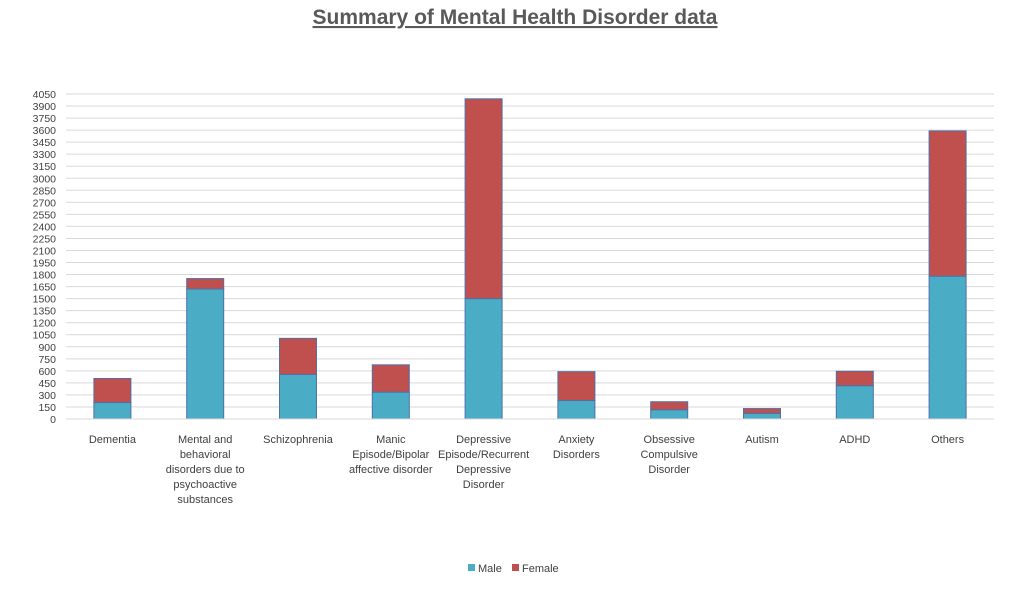  What do you see at coordinates (45, 251) in the screenshot?
I see `y-tick-label: 2100` at bounding box center [45, 251].